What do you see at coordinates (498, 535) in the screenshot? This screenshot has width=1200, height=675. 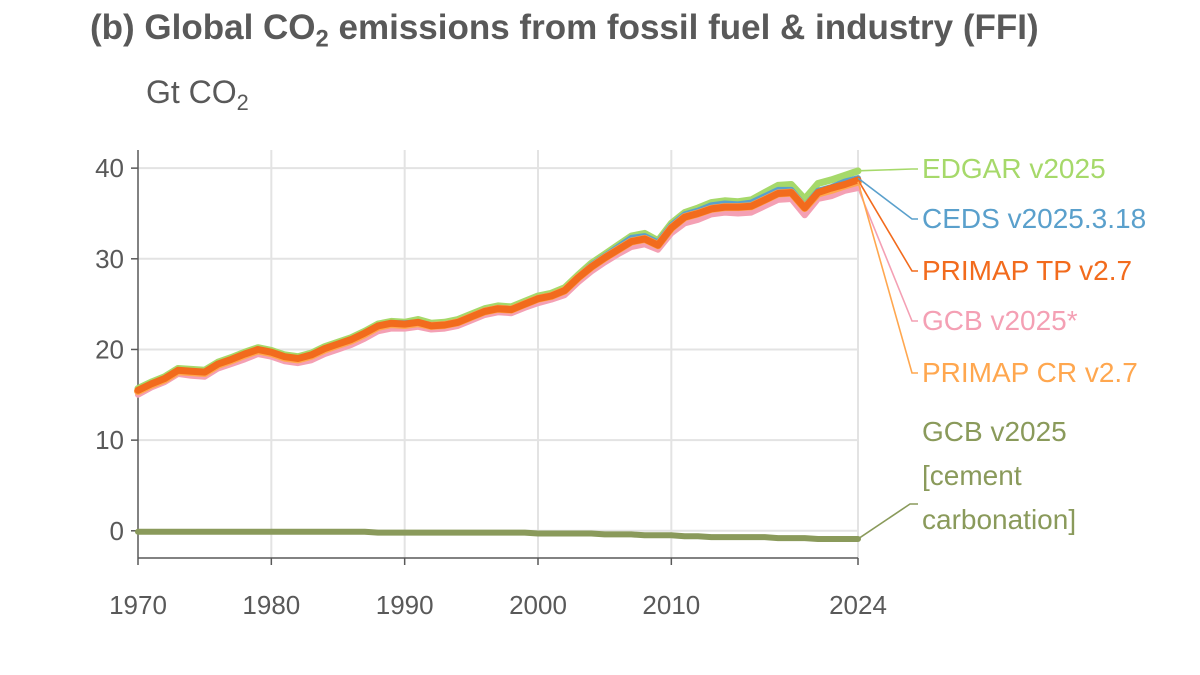 I see `series-line` at bounding box center [498, 535].